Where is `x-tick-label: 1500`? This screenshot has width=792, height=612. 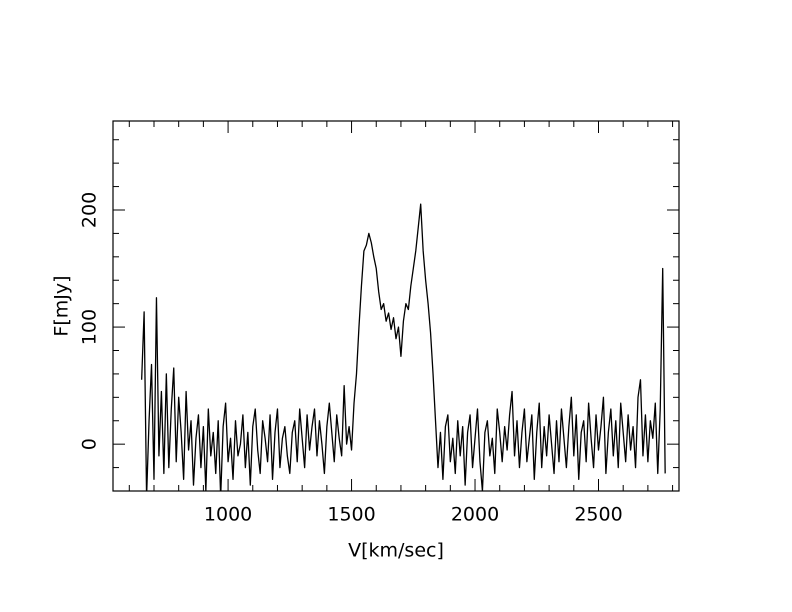
x-tick-label: 1500 is located at coordinates (351, 515).